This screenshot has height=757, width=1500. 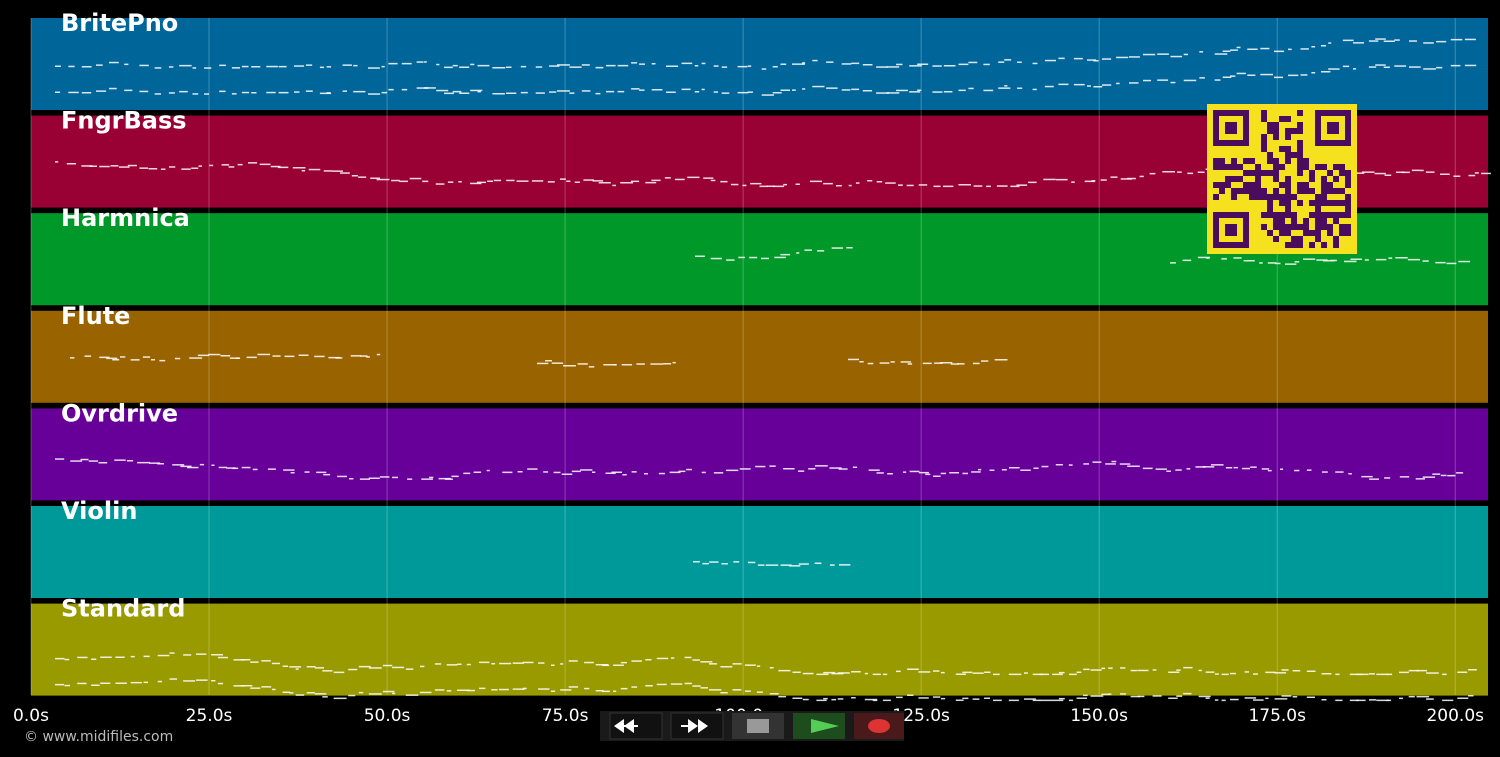 What do you see at coordinates (697, 726) in the screenshot?
I see `fast-forward-button` at bounding box center [697, 726].